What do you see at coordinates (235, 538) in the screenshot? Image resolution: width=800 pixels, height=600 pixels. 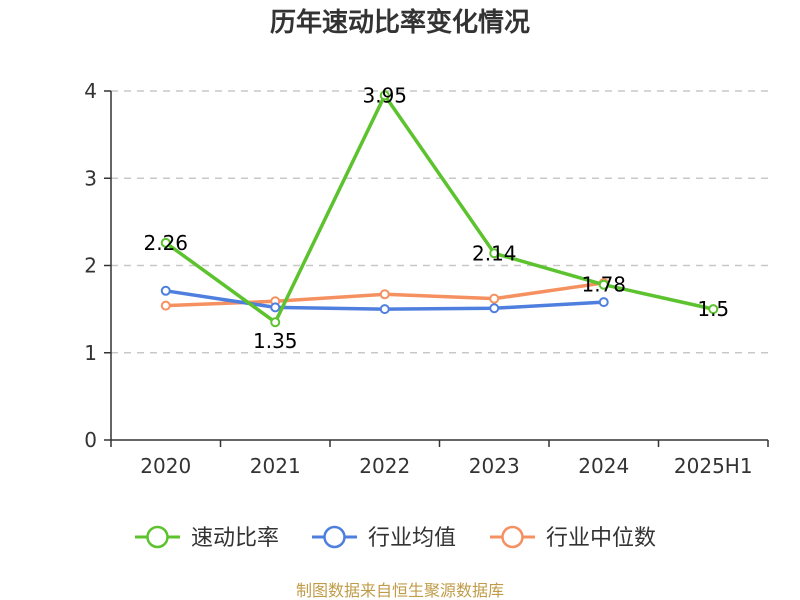 I see `legend-label: 速动比率` at bounding box center [235, 538].